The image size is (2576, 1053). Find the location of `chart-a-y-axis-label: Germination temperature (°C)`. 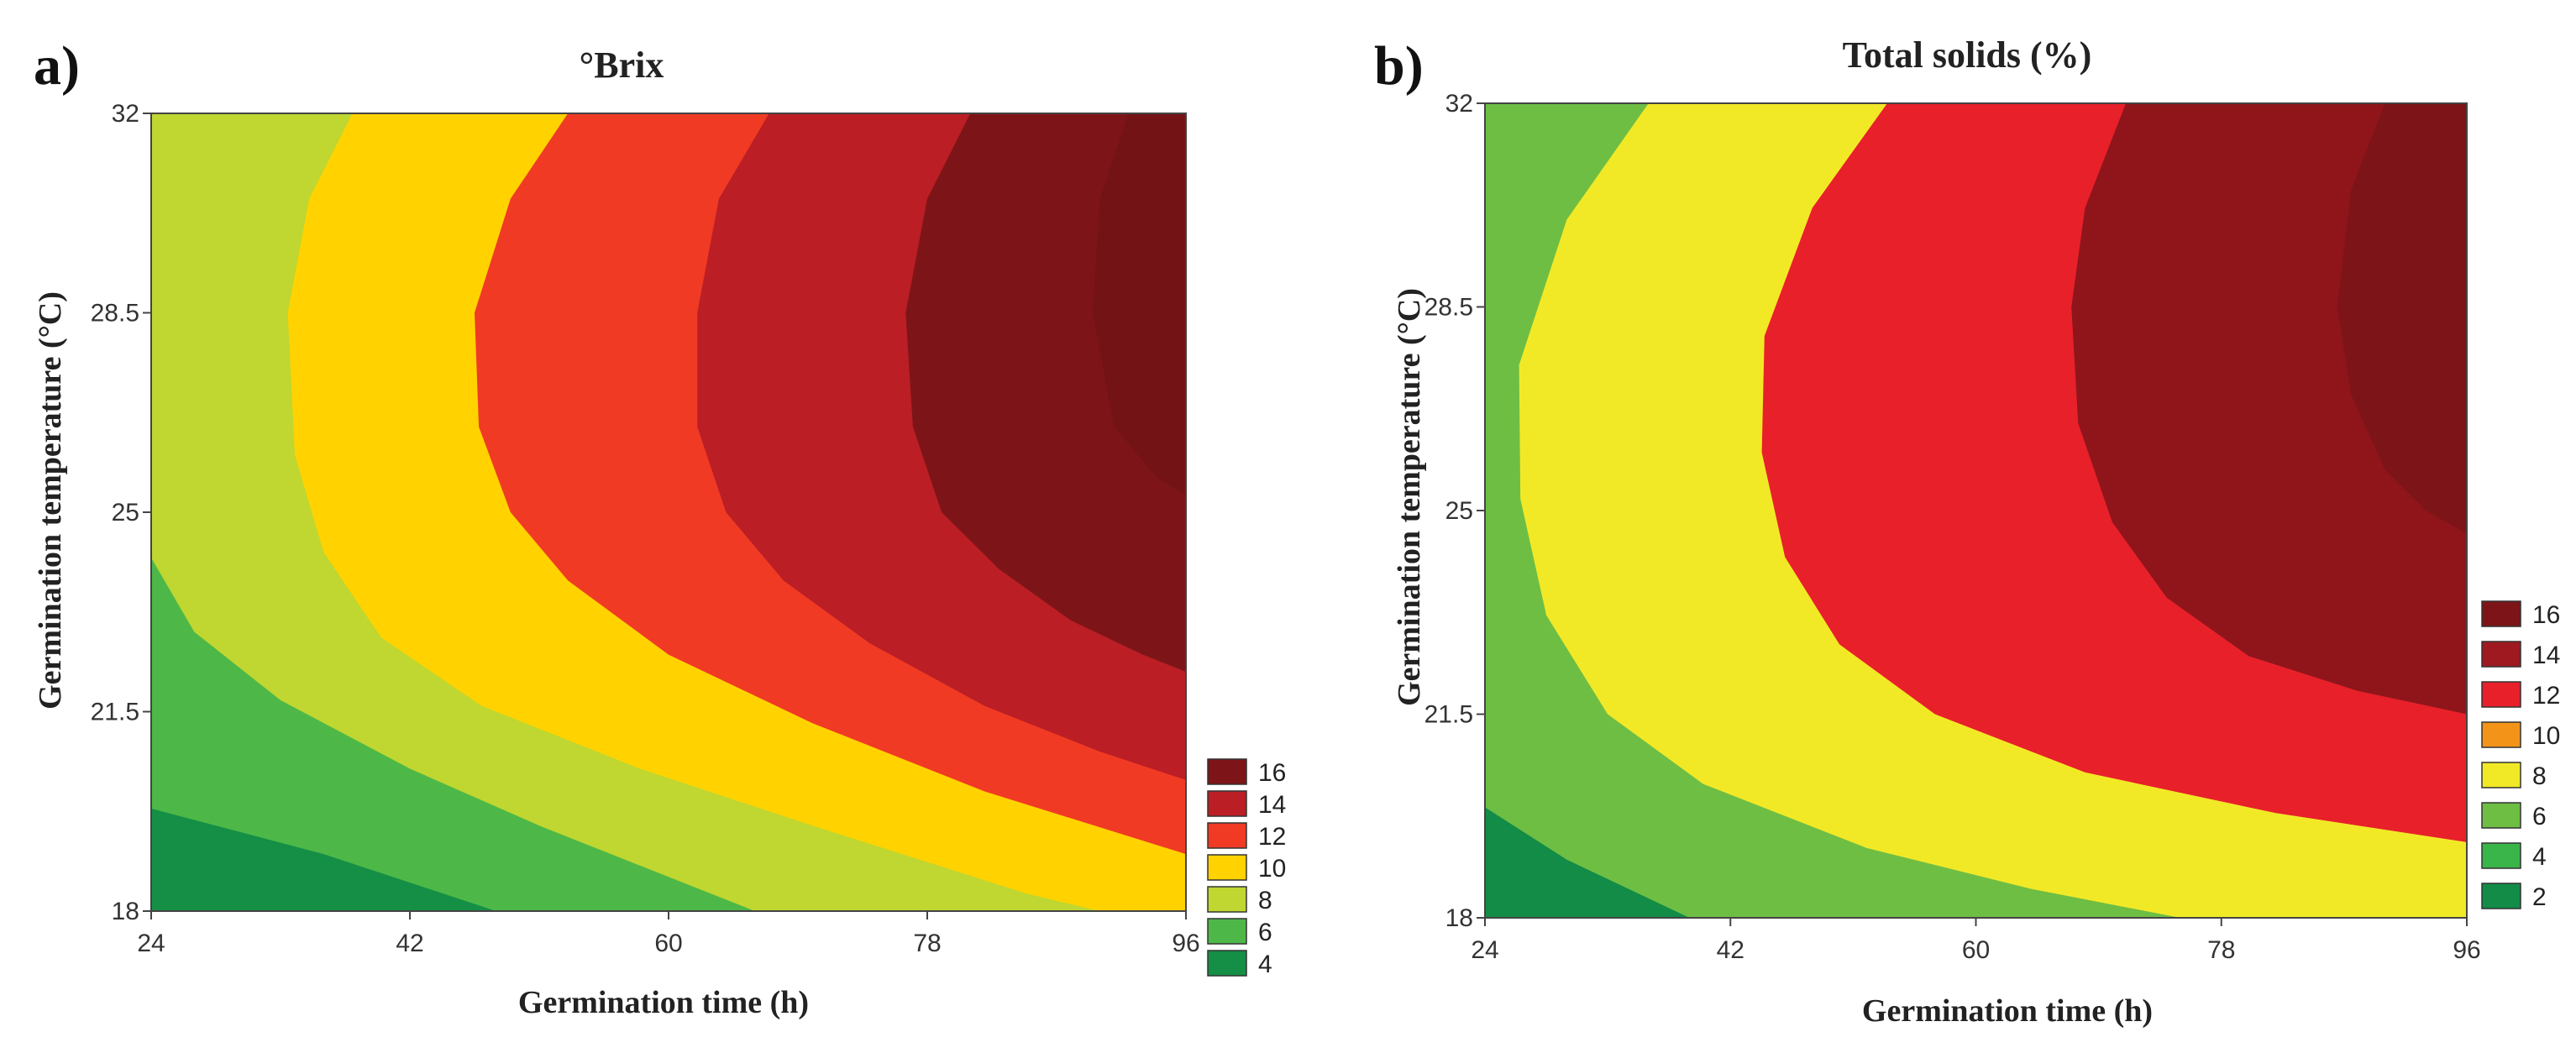

chart-a-y-axis-label: Germination temperature (°C) is located at coordinates (50, 500).